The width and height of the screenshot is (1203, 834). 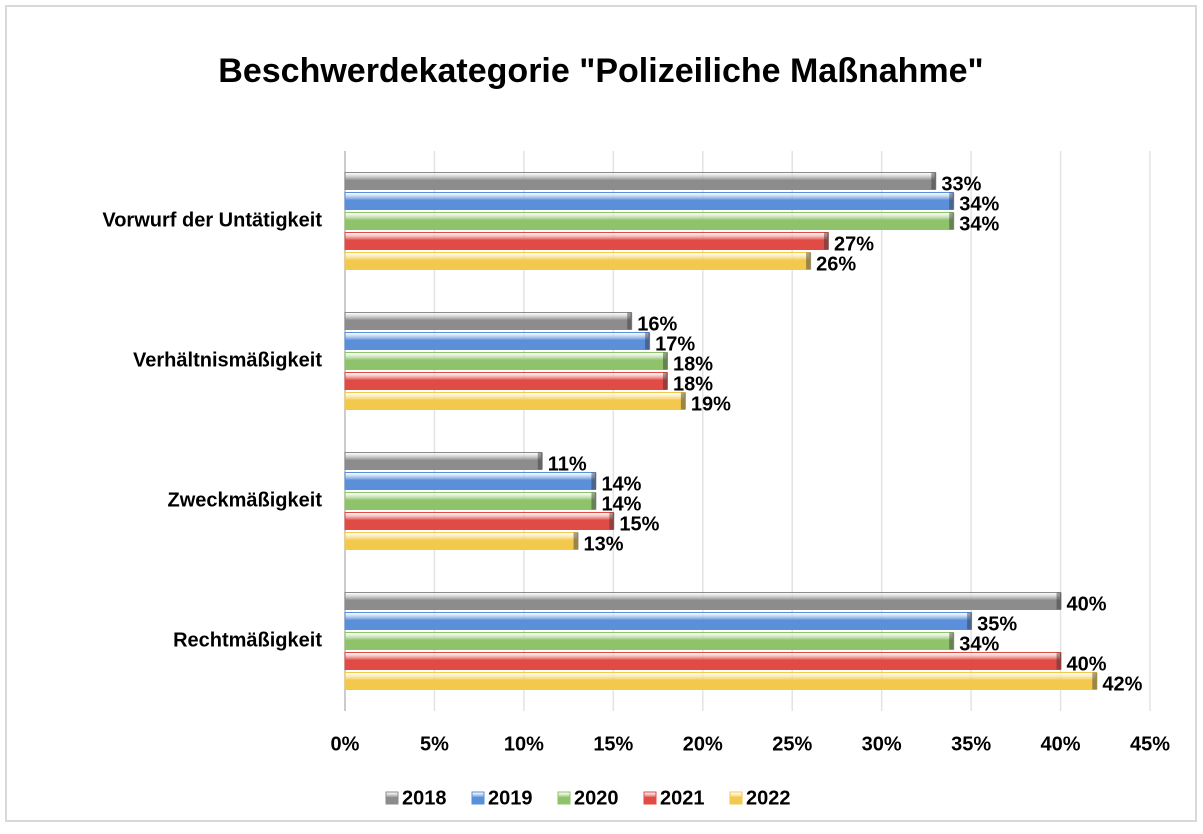 What do you see at coordinates (212, 220) in the screenshot?
I see `y-tick-label: Vorwurf der Untätigkeit` at bounding box center [212, 220].